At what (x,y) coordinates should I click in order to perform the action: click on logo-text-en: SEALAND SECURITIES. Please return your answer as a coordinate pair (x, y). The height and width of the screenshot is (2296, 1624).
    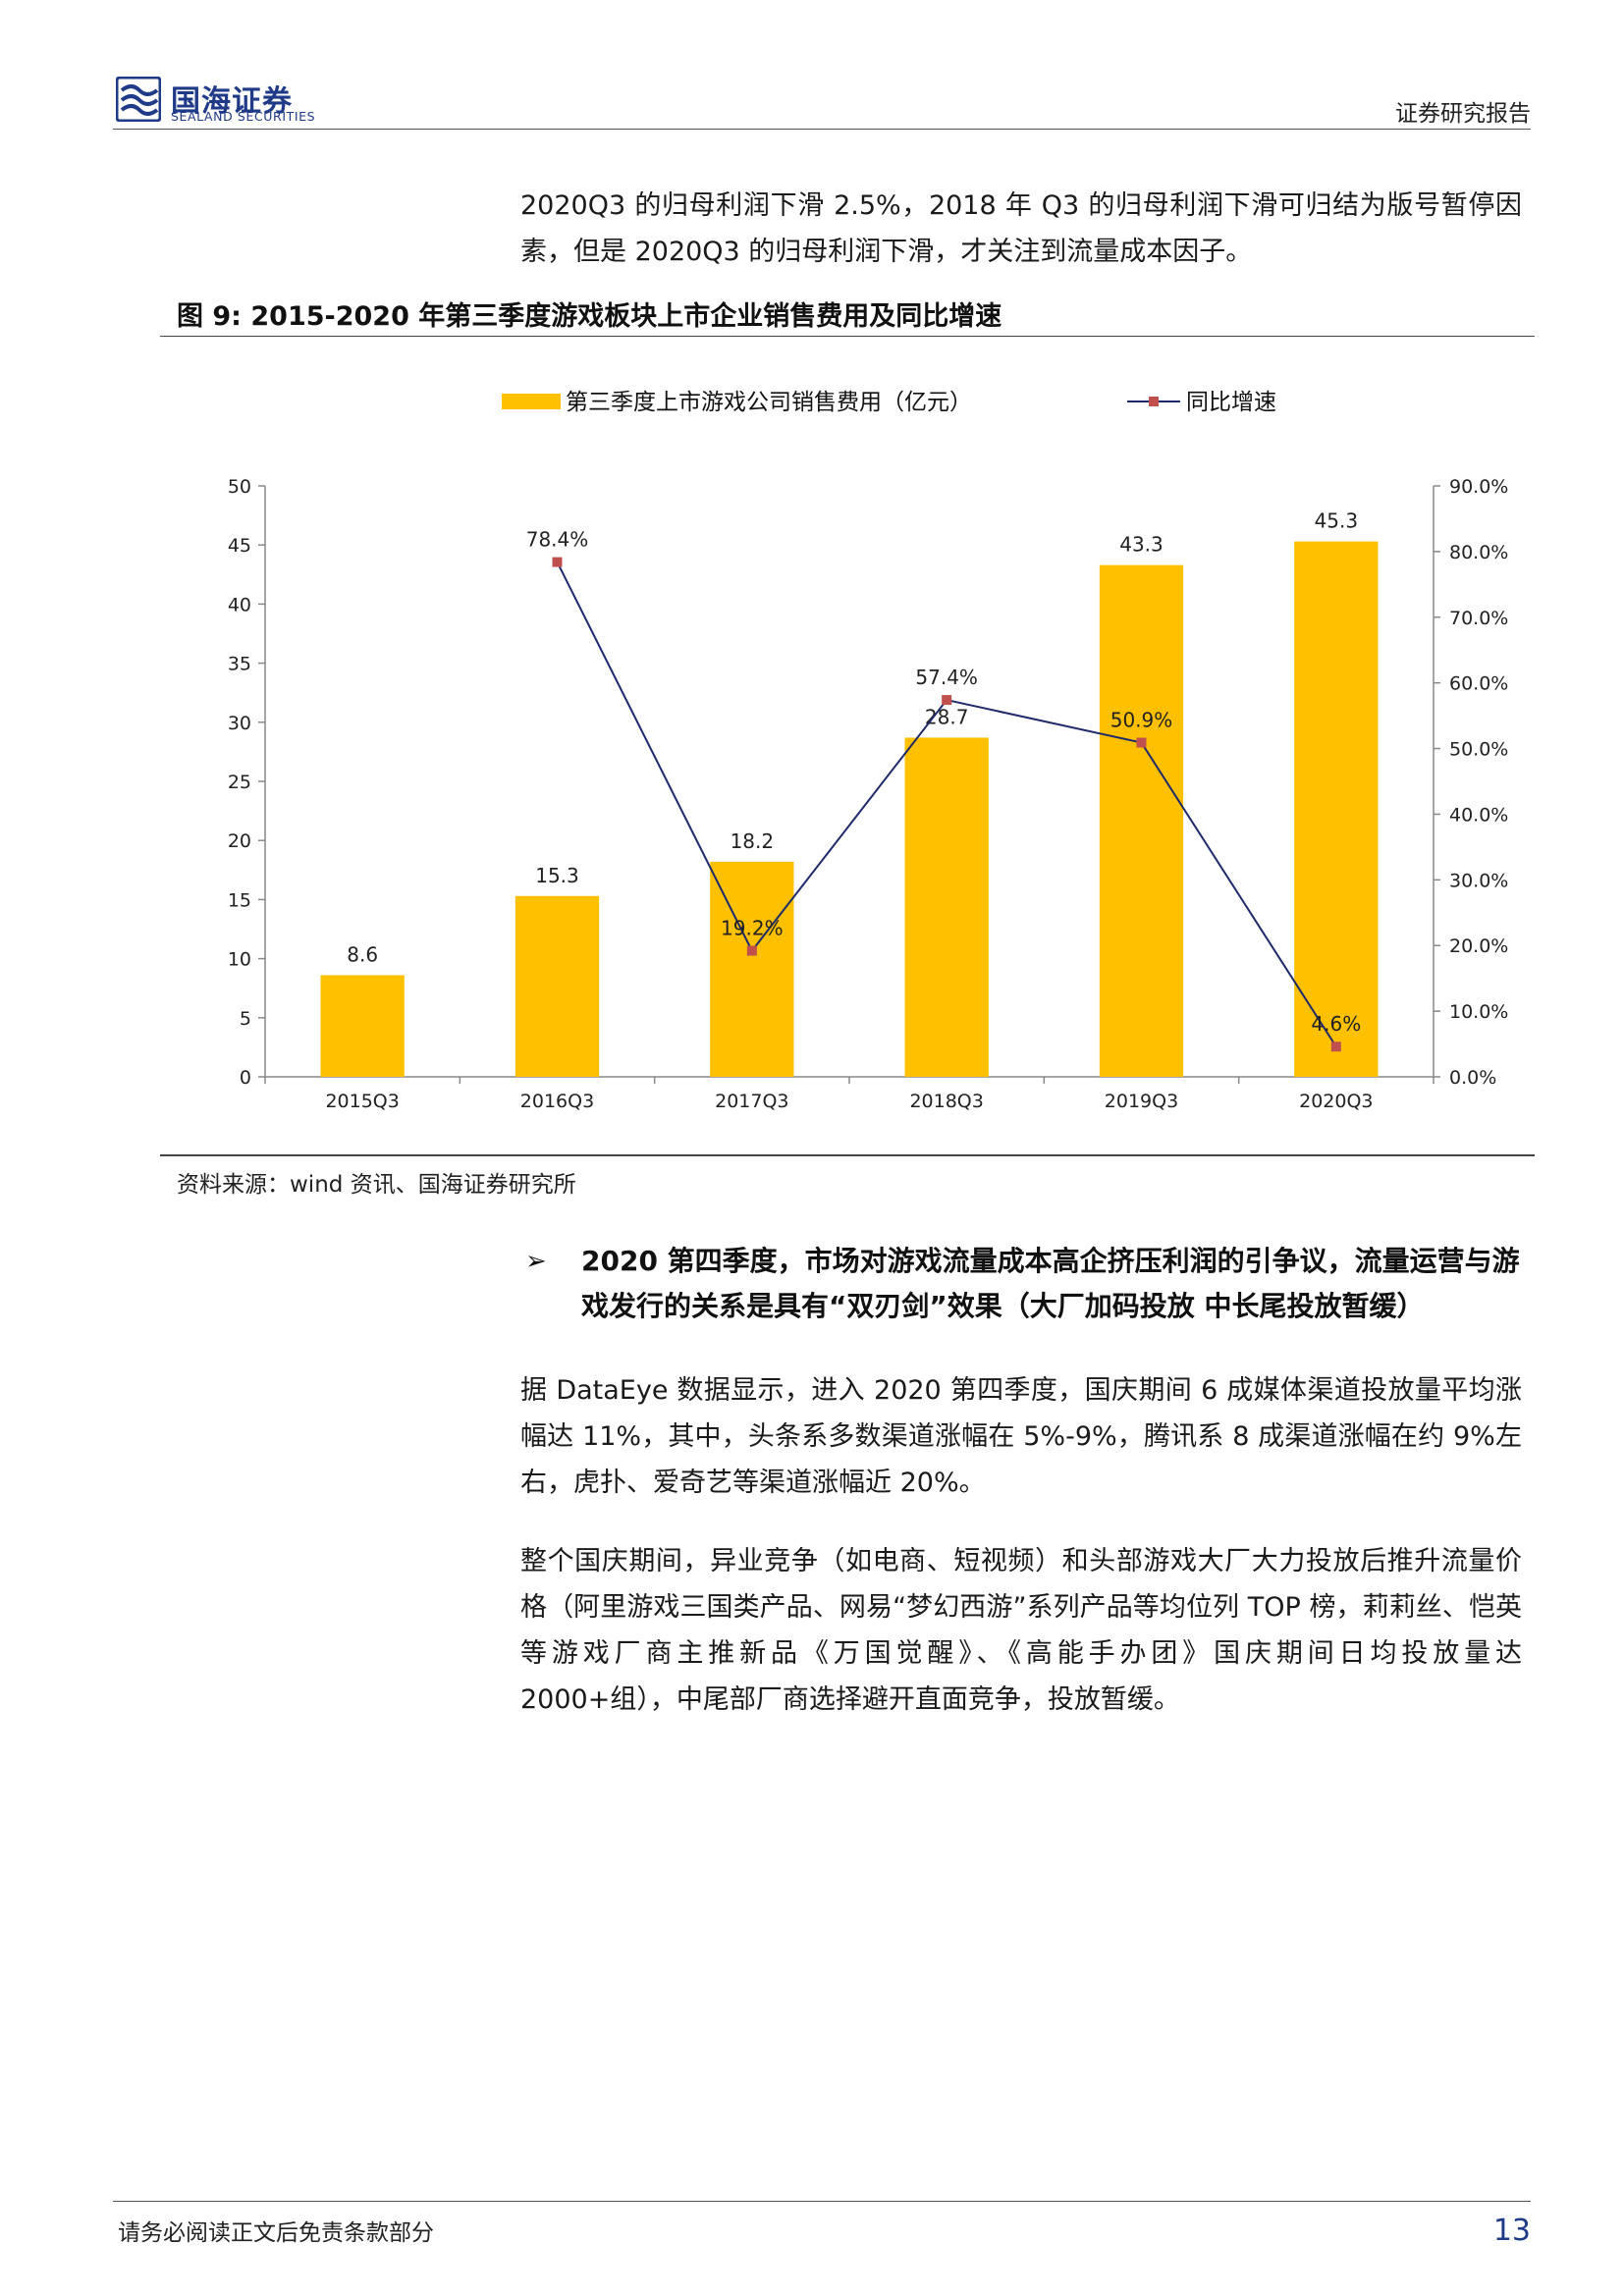
    Looking at the image, I should click on (243, 116).